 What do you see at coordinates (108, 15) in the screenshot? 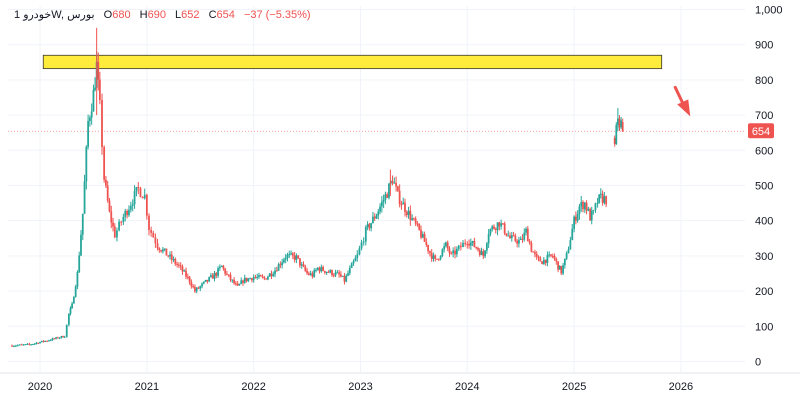
I see `legend-open-label: O` at bounding box center [108, 15].